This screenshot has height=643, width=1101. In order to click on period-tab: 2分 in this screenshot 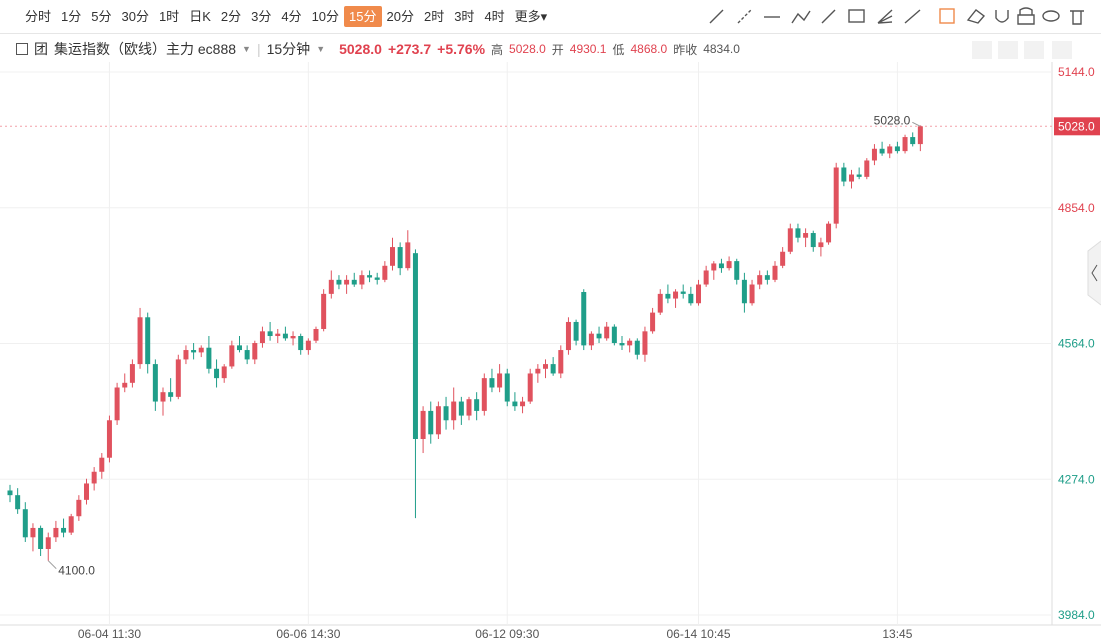, I will do `click(231, 16)`.